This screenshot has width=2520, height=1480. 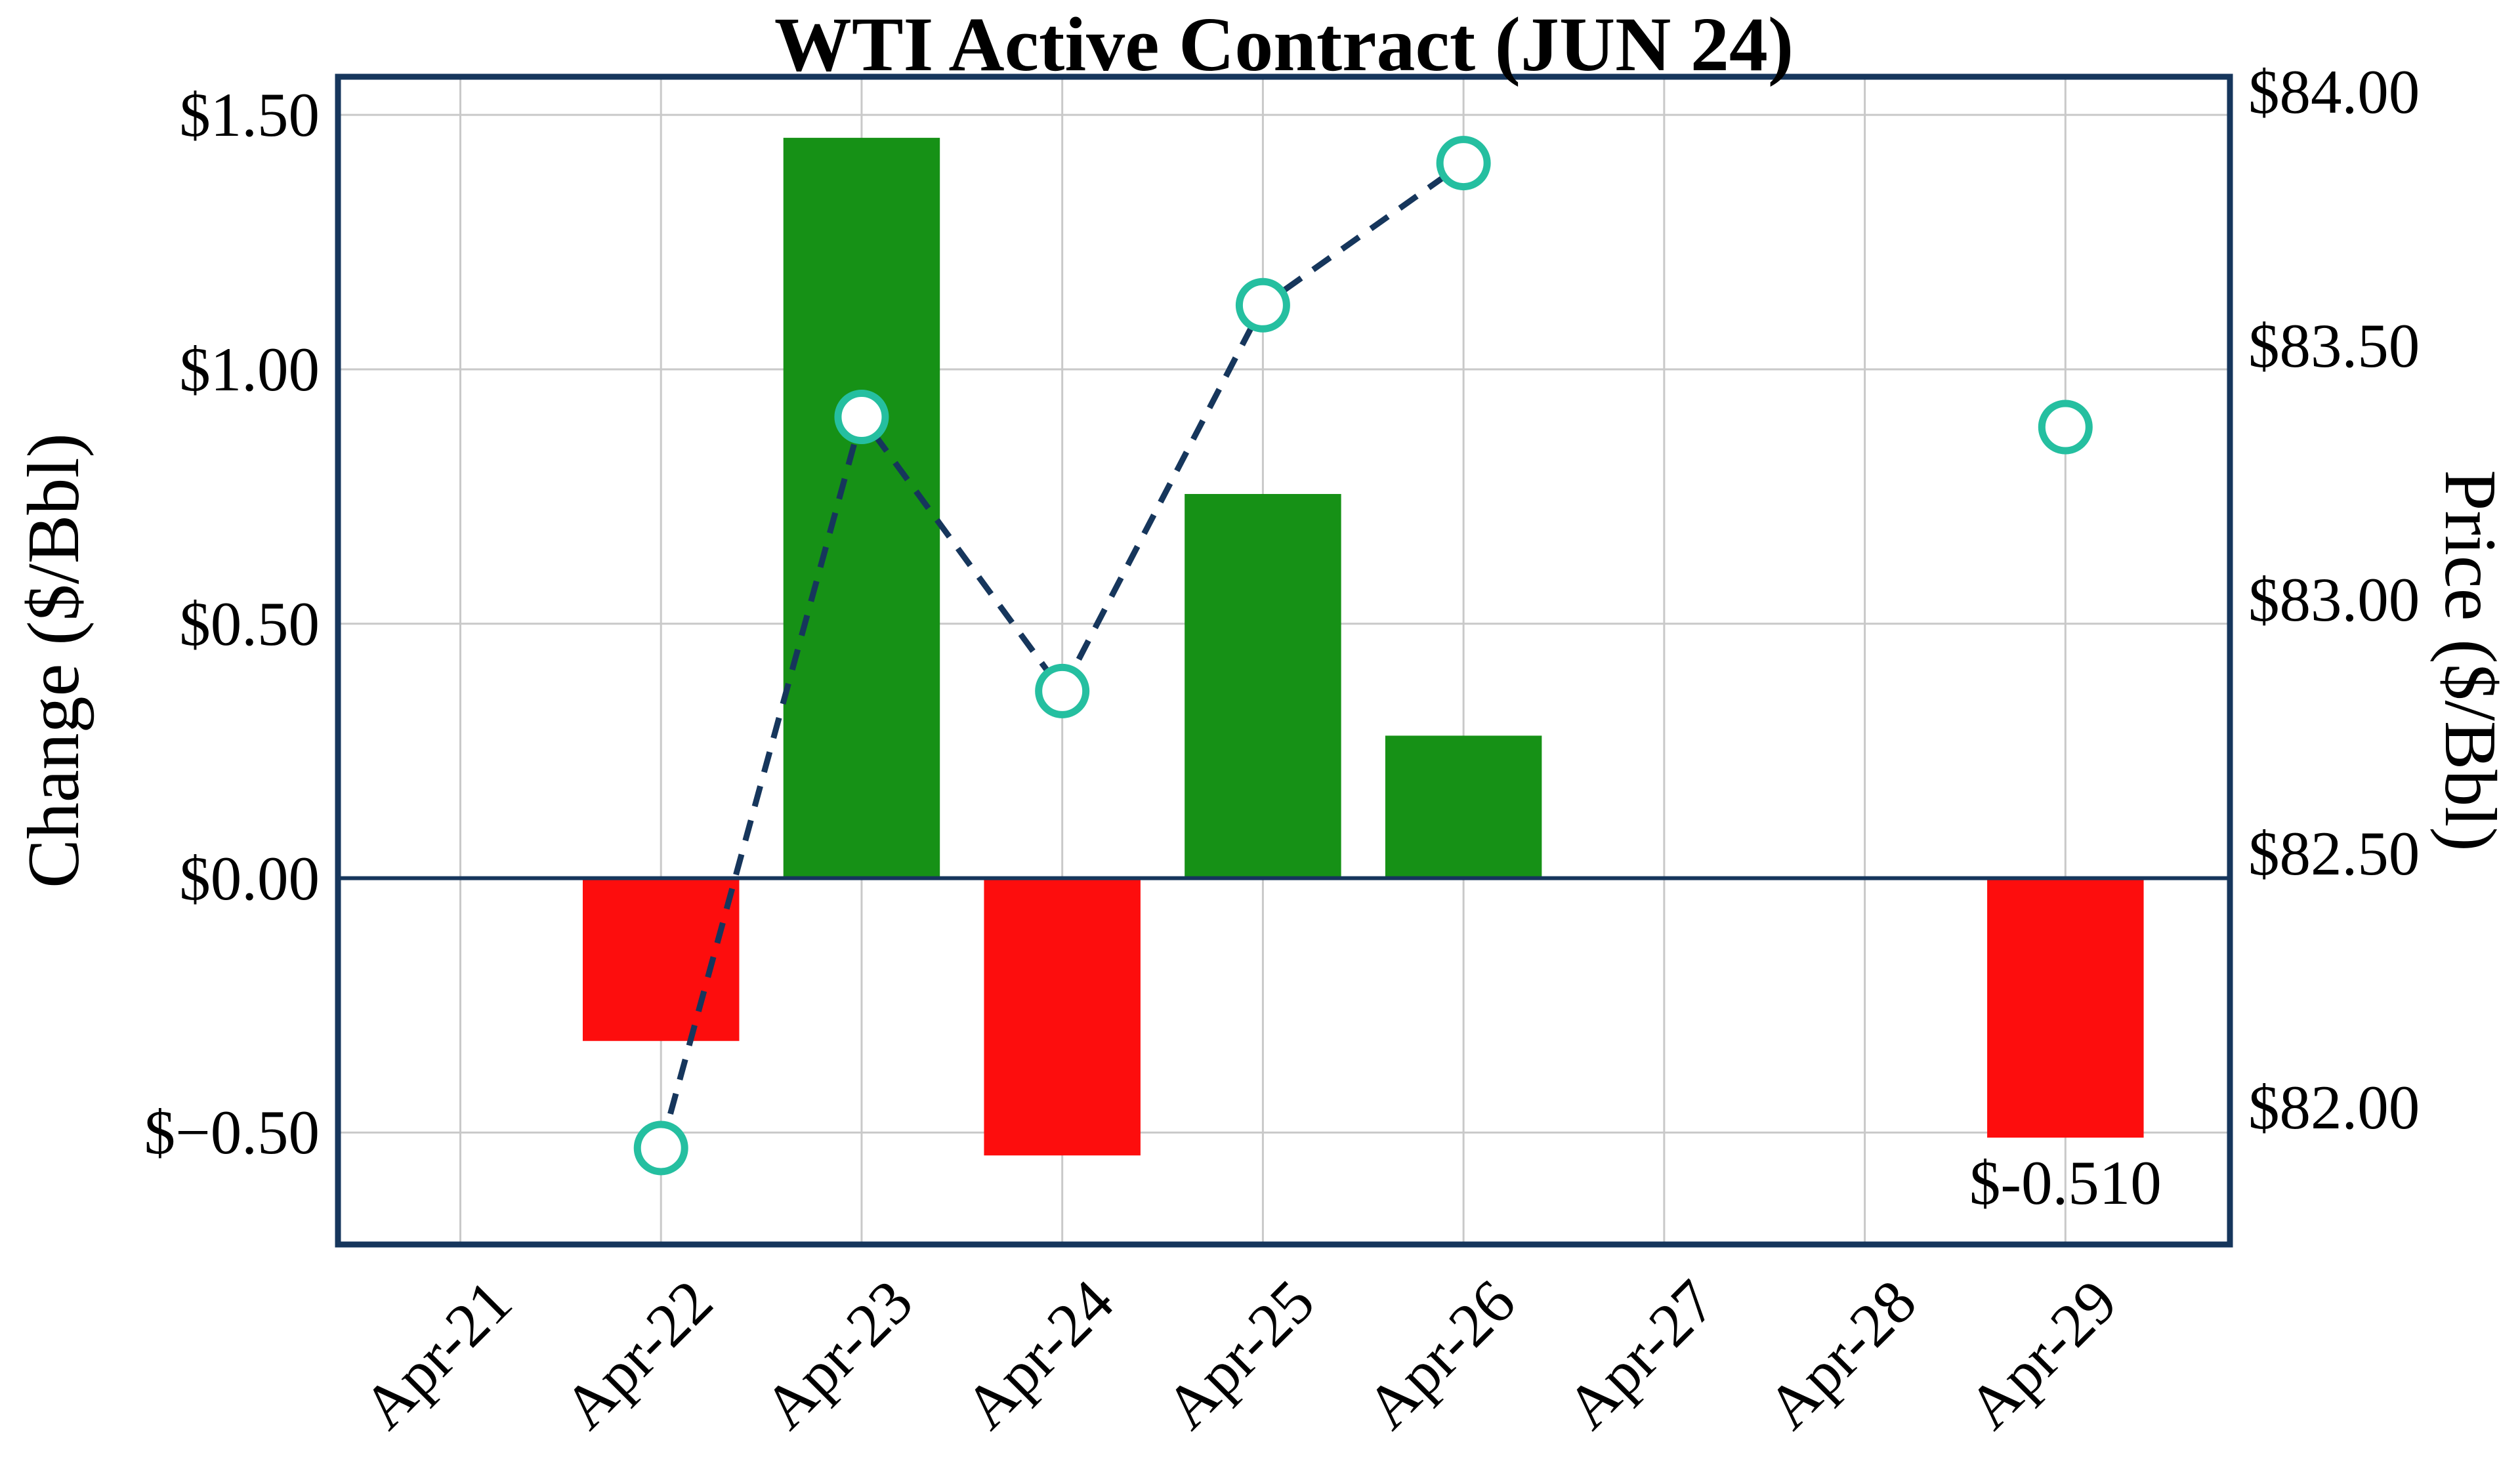 What do you see at coordinates (249, 878) in the screenshot?
I see `y-tick-left: $0.00` at bounding box center [249, 878].